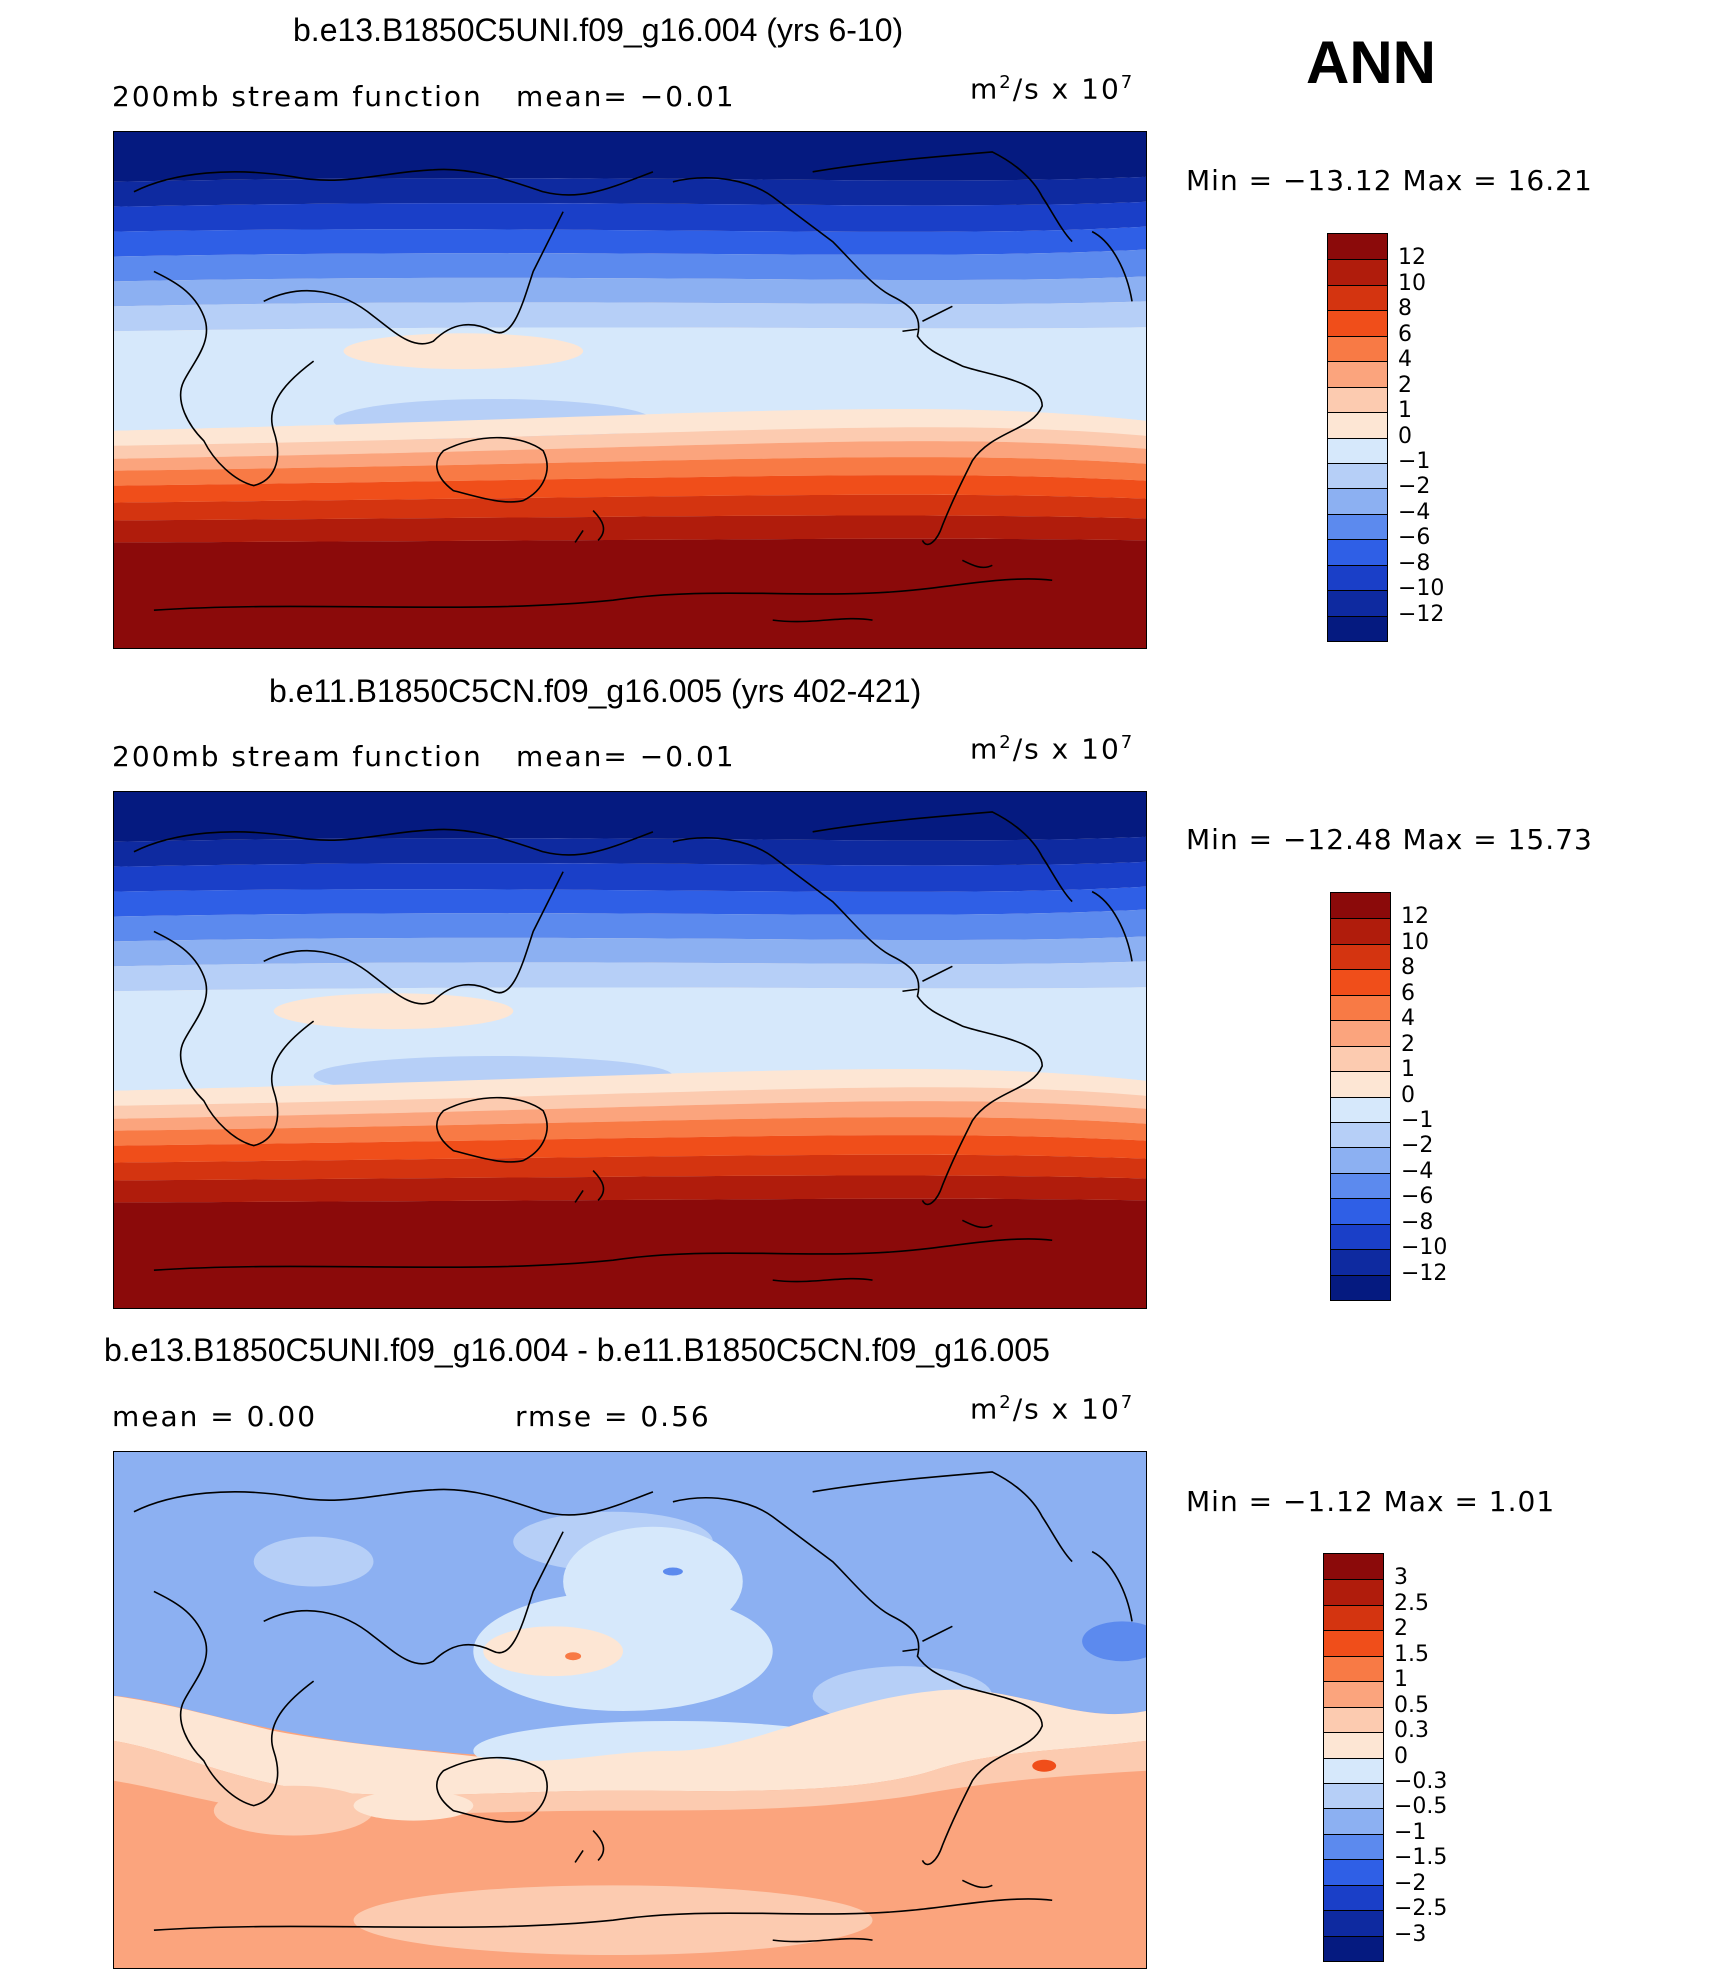  I want to click on panel-1-variable-label: 200mb stream function, so click(297, 96).